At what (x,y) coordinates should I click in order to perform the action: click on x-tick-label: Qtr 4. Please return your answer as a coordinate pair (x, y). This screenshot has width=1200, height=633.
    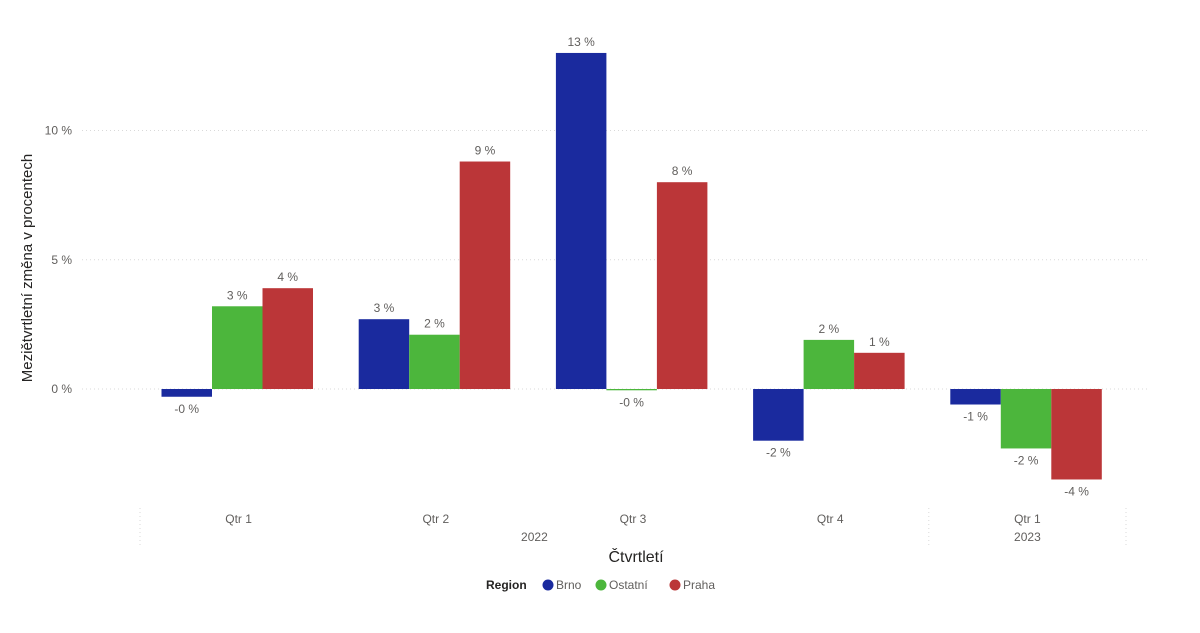
    Looking at the image, I should click on (830, 519).